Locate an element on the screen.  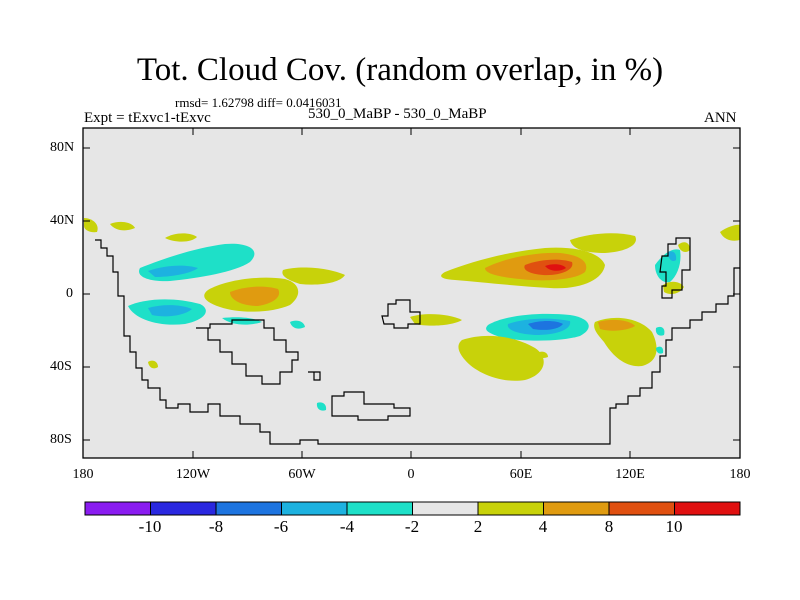
contour-pos-2-west-africa is located at coordinates (436, 320).